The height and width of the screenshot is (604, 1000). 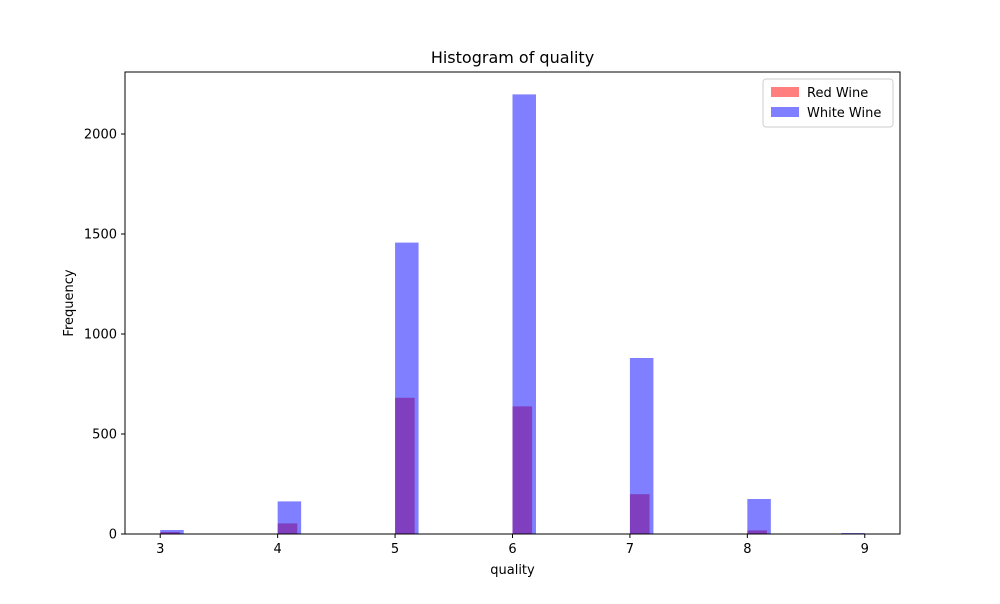 What do you see at coordinates (785, 92) in the screenshot?
I see `legend-swatch-red-wine` at bounding box center [785, 92].